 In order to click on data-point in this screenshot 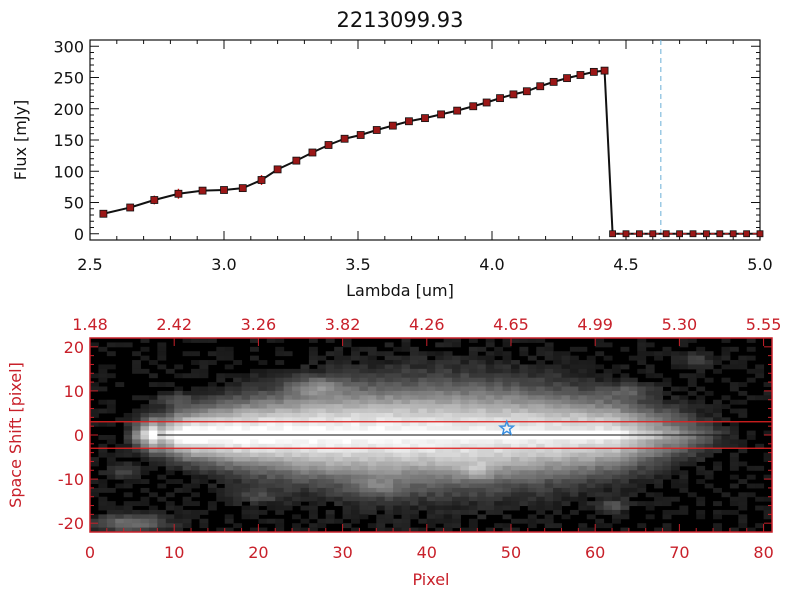, I will do `click(733, 234)`.